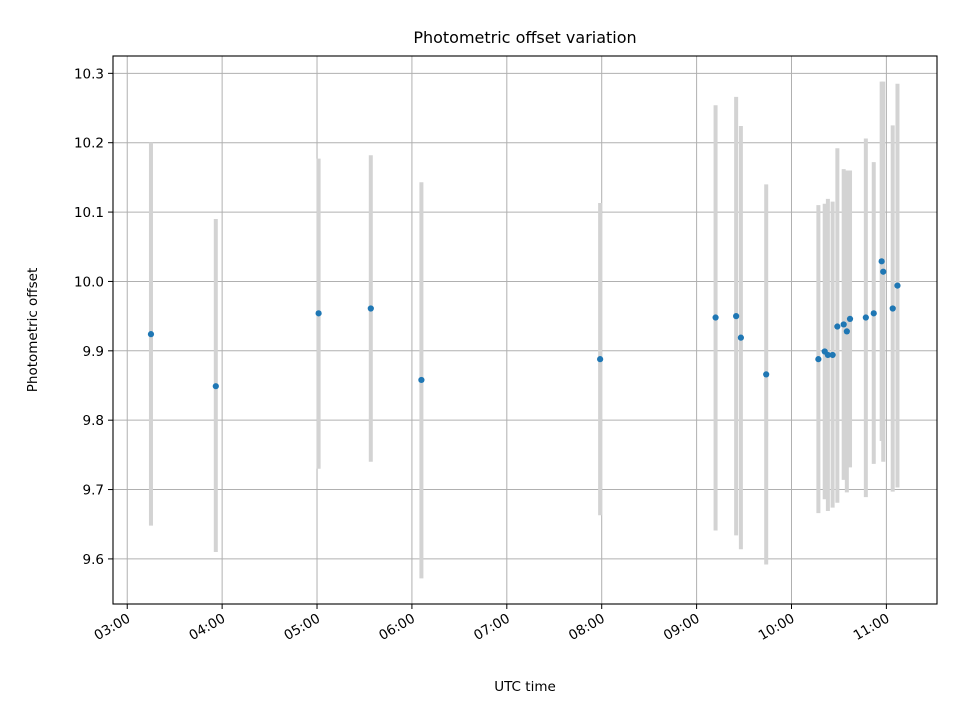 This screenshot has width=960, height=720. Describe the element at coordinates (89, 144) in the screenshot. I see `y-tick-label: 10.2` at that location.